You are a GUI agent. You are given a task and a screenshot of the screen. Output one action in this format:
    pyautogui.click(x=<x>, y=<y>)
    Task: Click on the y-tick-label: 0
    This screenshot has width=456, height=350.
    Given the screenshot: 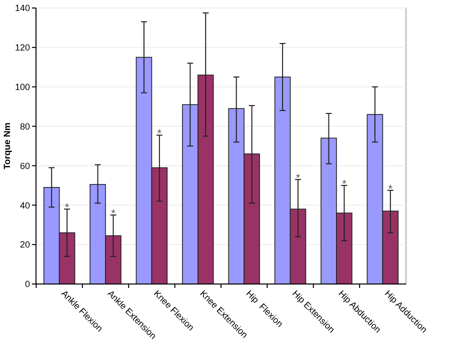 What is the action you would take?
    pyautogui.click(x=27, y=284)
    